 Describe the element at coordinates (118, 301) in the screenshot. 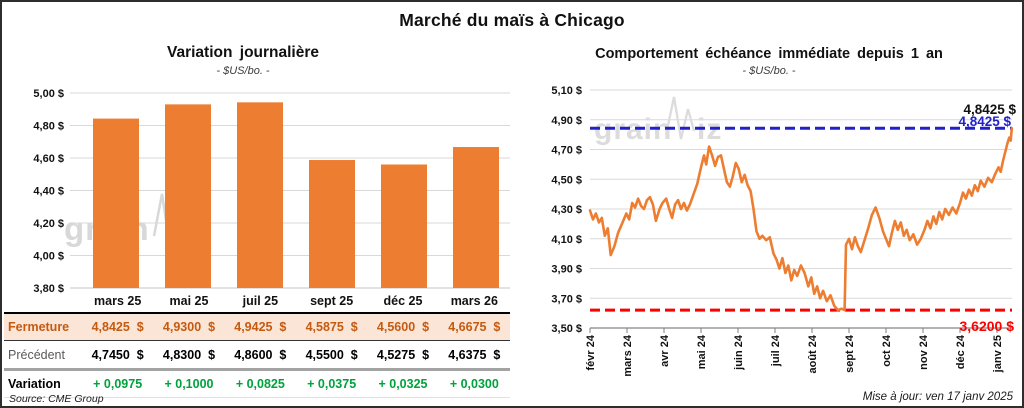

I see `table-column-header: mars 25` at that location.